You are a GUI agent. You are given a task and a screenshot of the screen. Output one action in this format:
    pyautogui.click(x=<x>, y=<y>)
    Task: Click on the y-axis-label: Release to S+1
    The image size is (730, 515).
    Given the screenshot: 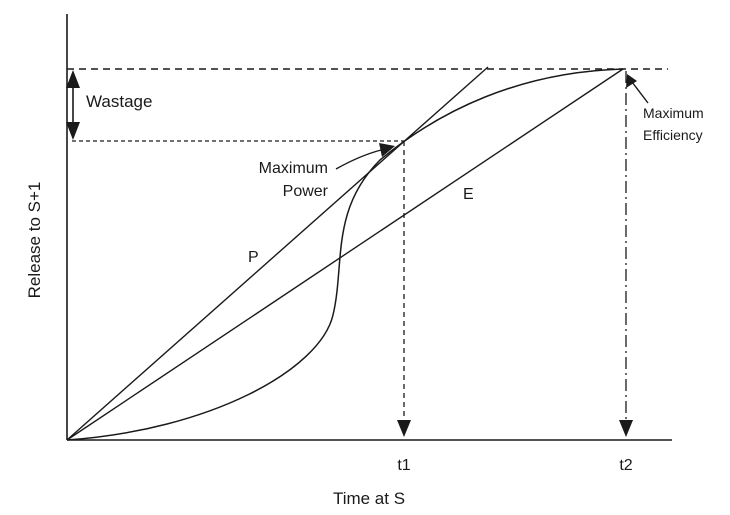 What is the action you would take?
    pyautogui.click(x=34, y=240)
    